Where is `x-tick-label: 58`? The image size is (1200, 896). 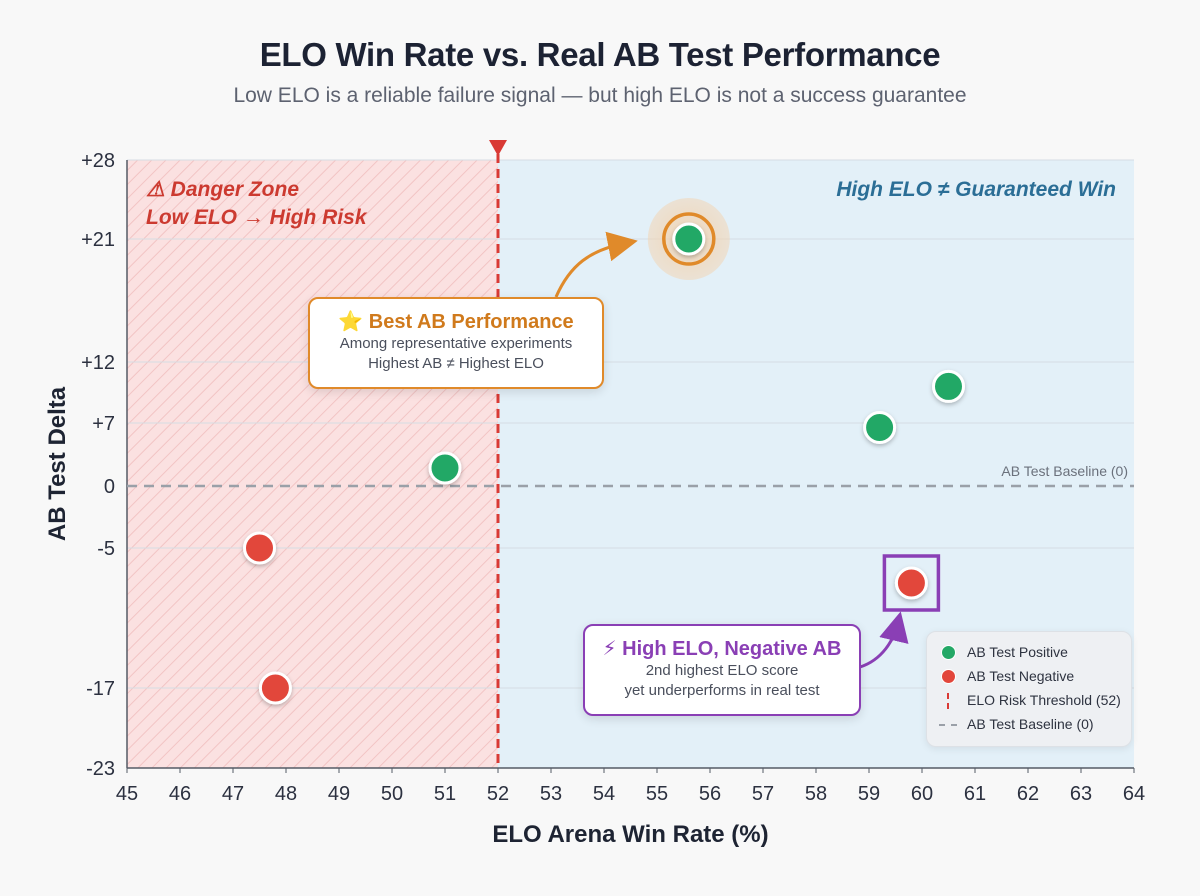
x-tick-label: 58 is located at coordinates (816, 794).